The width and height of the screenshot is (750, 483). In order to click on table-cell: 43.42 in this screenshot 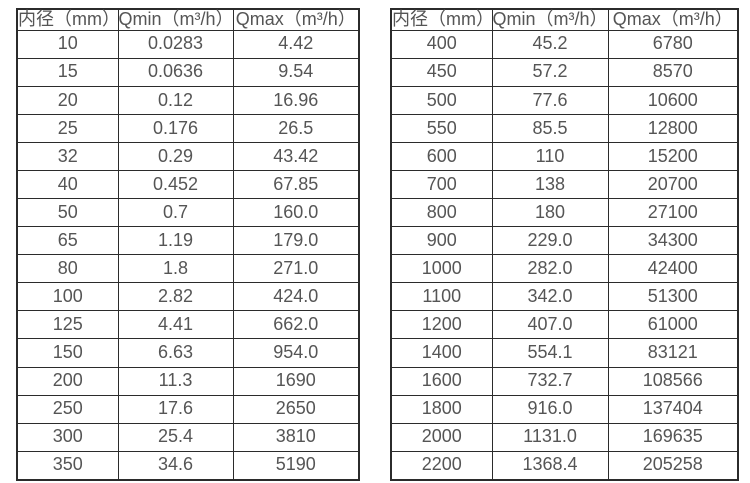, I will do `click(296, 157)`.